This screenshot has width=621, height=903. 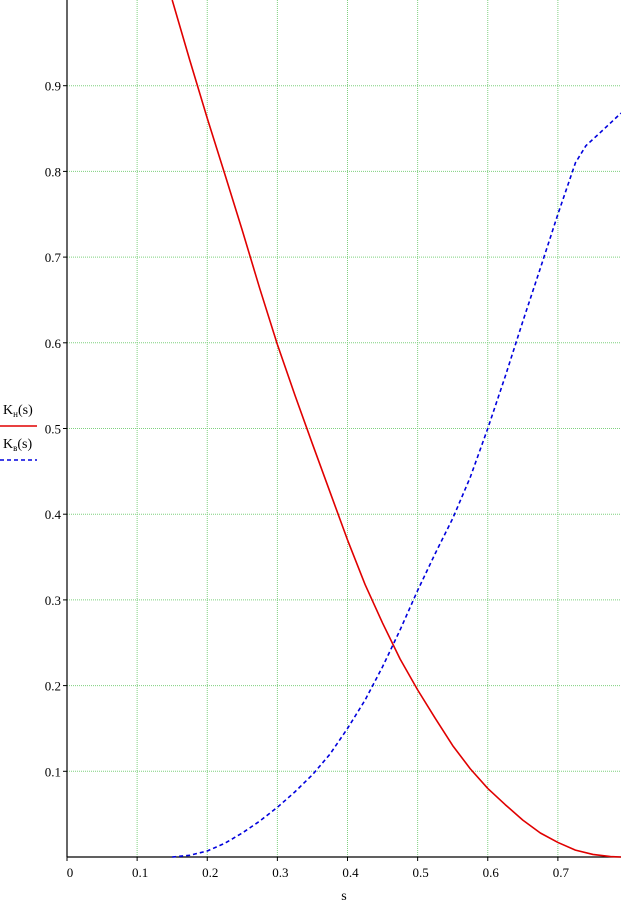 What do you see at coordinates (280, 872) in the screenshot?
I see `x-tick-label-3: 0.3` at bounding box center [280, 872].